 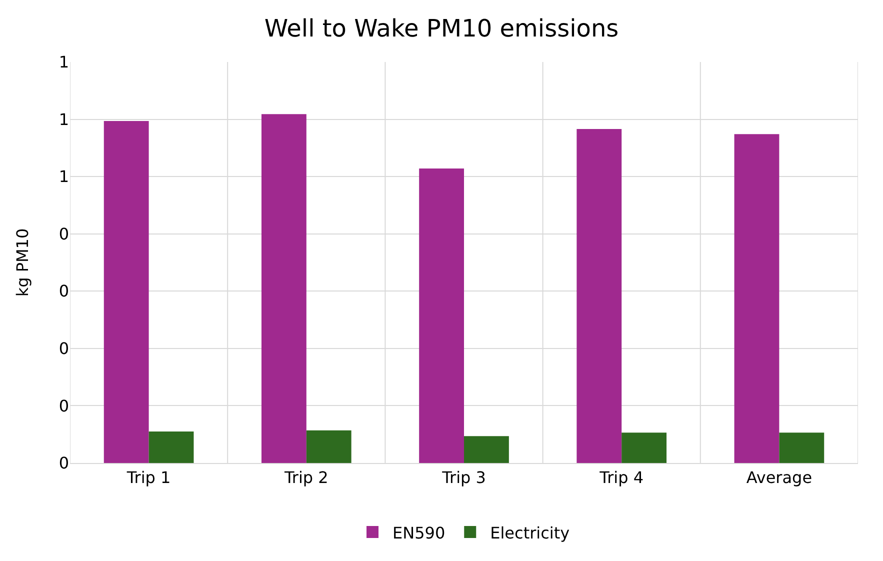 What do you see at coordinates (441, 28) in the screenshot?
I see `chart-title: Well to Wake PM10 emissions` at bounding box center [441, 28].